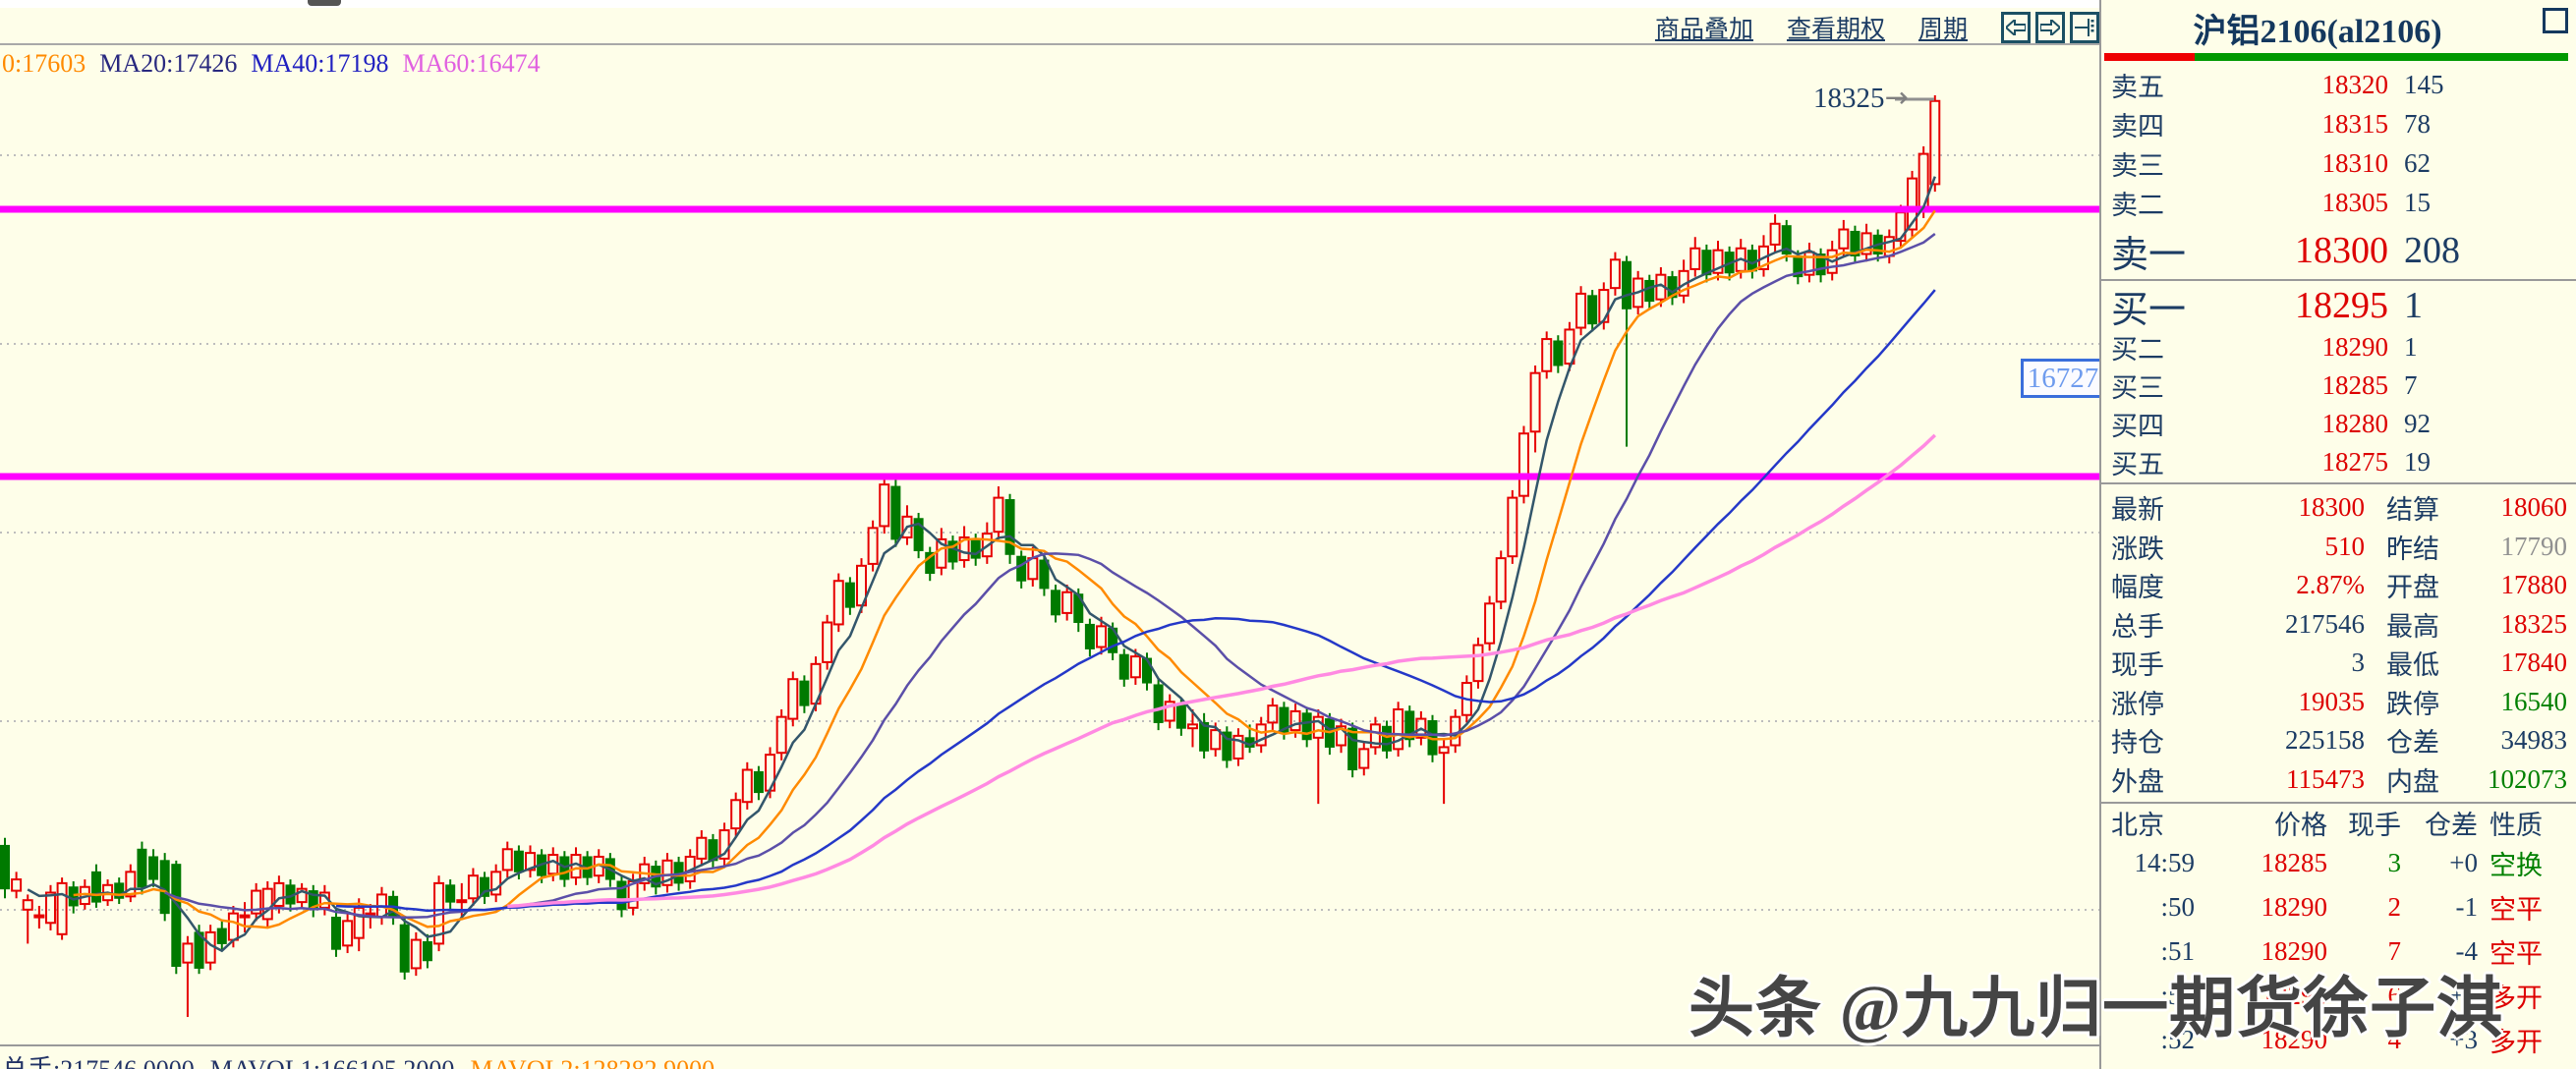 This screenshot has height=1069, width=2576. What do you see at coordinates (2137, 87) in the screenshot?
I see `level-label: 卖五` at bounding box center [2137, 87].